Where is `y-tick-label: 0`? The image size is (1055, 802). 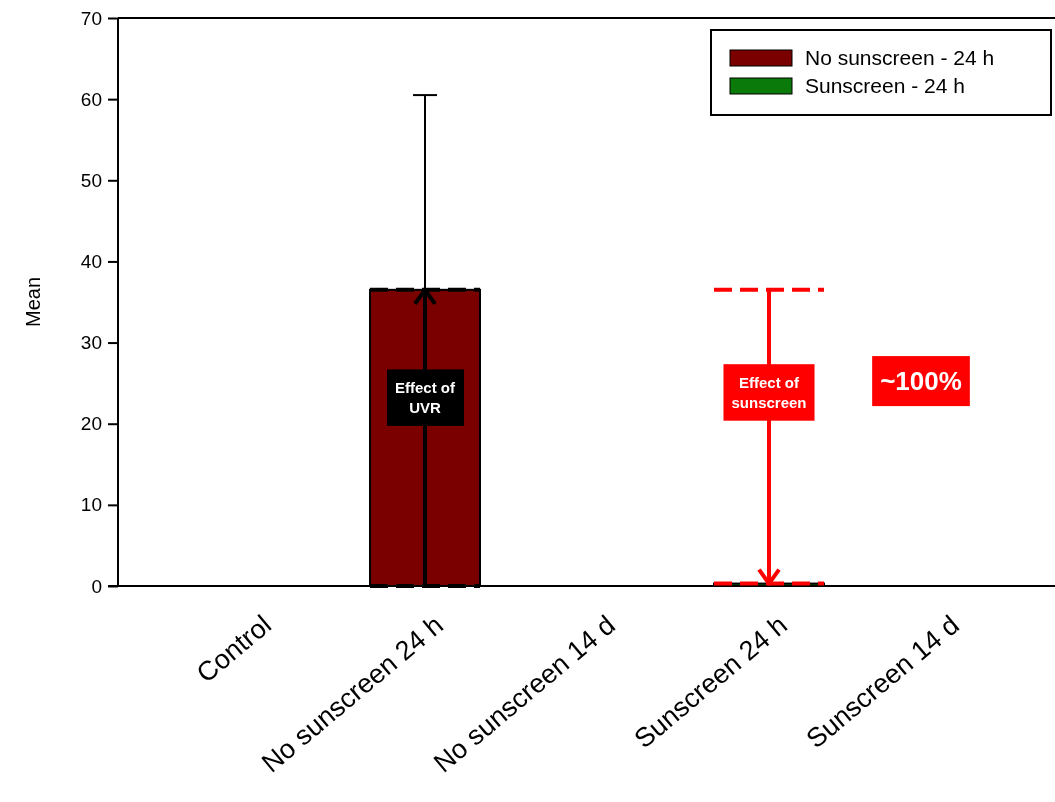 y-tick-label: 0 is located at coordinates (96, 586).